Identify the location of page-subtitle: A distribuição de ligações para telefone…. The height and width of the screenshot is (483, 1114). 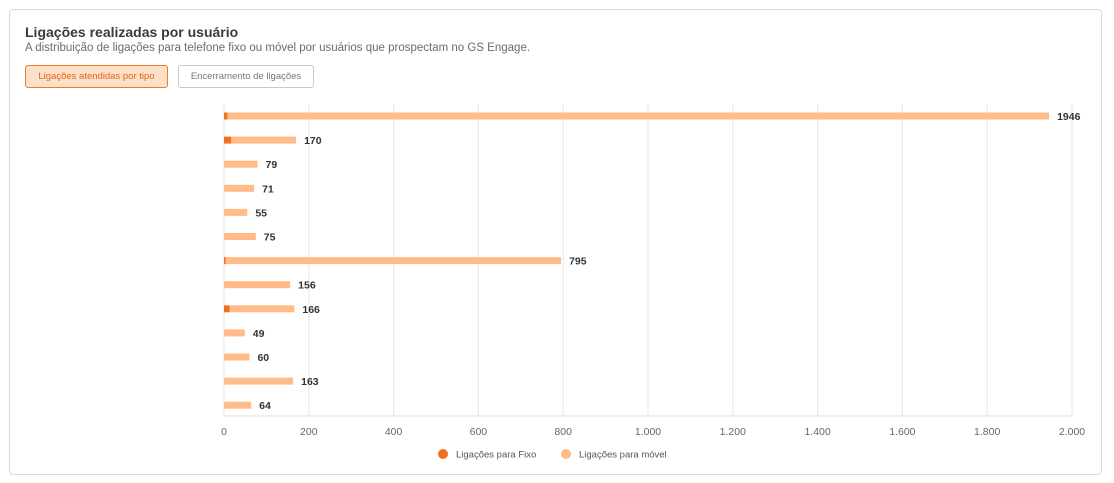
(278, 48).